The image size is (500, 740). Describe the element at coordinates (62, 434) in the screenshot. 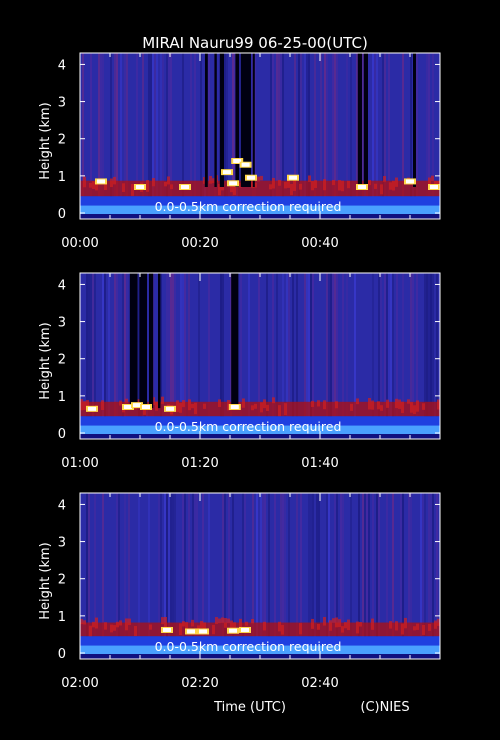

I see `y-tick-label: 0` at that location.